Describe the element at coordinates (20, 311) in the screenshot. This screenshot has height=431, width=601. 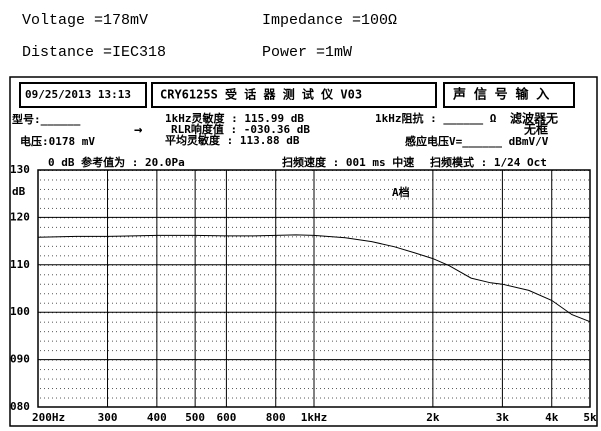
I see `y-tick-label: 100` at that location.